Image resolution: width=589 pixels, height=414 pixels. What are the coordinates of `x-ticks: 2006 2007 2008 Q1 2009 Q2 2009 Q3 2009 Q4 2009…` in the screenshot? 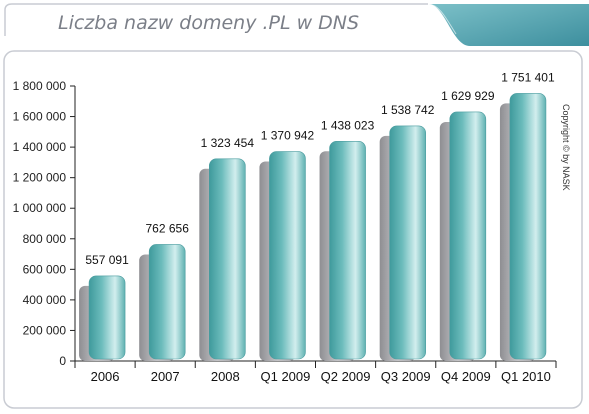 It's located at (315, 372).